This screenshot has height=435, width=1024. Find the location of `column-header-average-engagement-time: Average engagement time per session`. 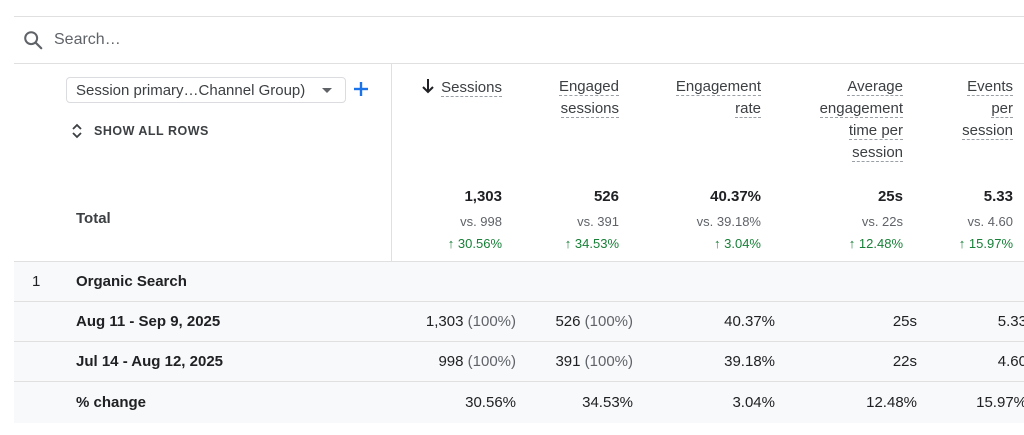

column-header-average-engagement-time: Average engagement time per session is located at coordinates (861, 120).